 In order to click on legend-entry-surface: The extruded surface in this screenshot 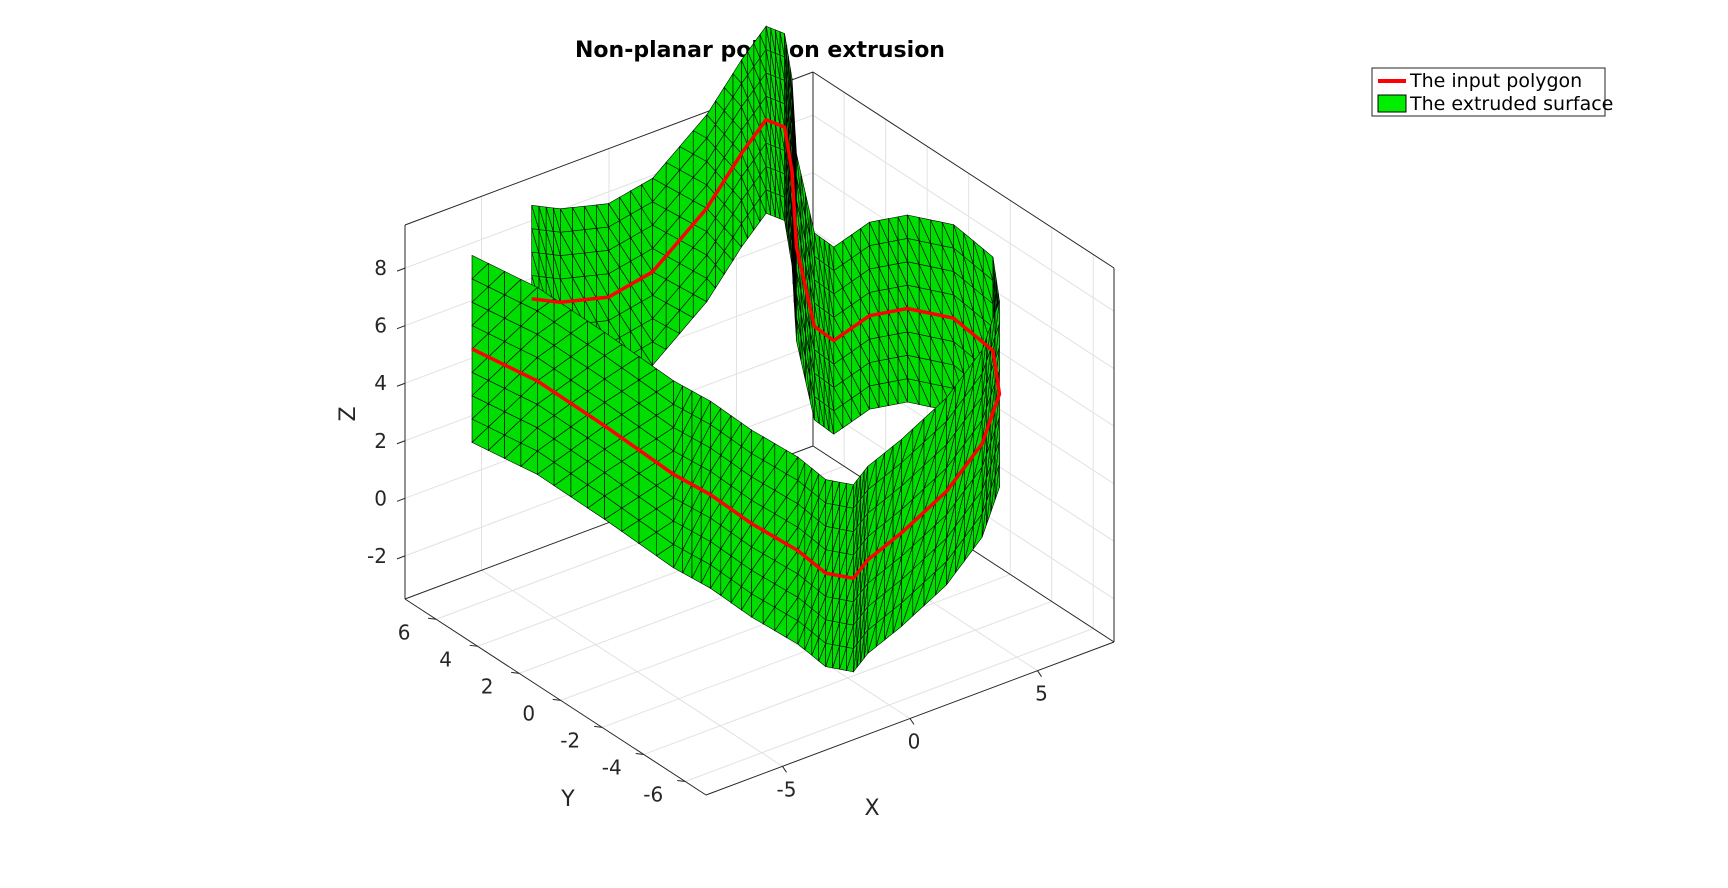, I will do `click(1511, 104)`.